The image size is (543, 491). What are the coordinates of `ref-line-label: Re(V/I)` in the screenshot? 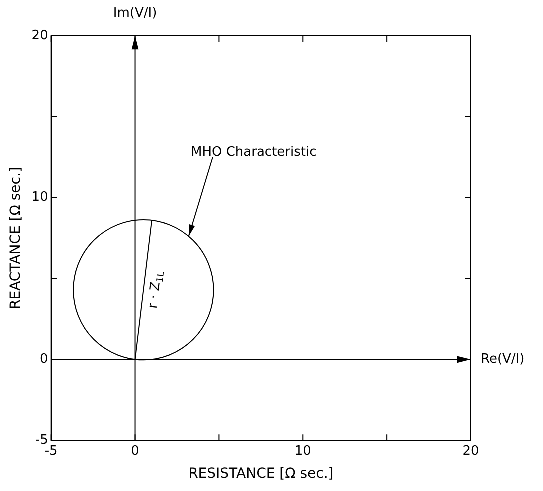 It's located at (503, 360).